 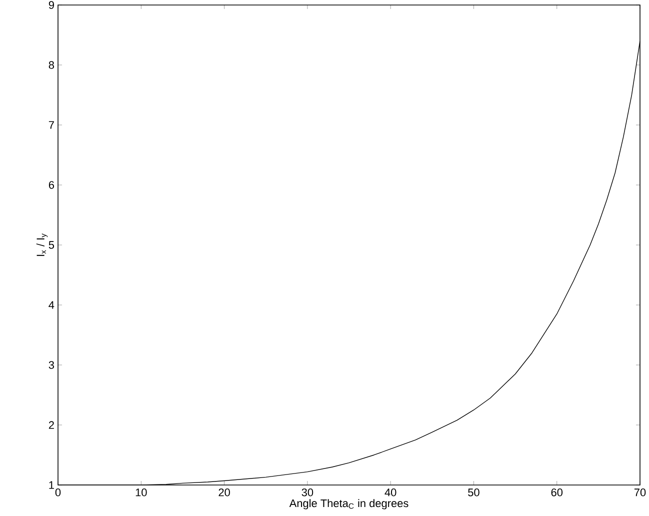 I want to click on x-tick-label: 0, so click(x=58, y=492).